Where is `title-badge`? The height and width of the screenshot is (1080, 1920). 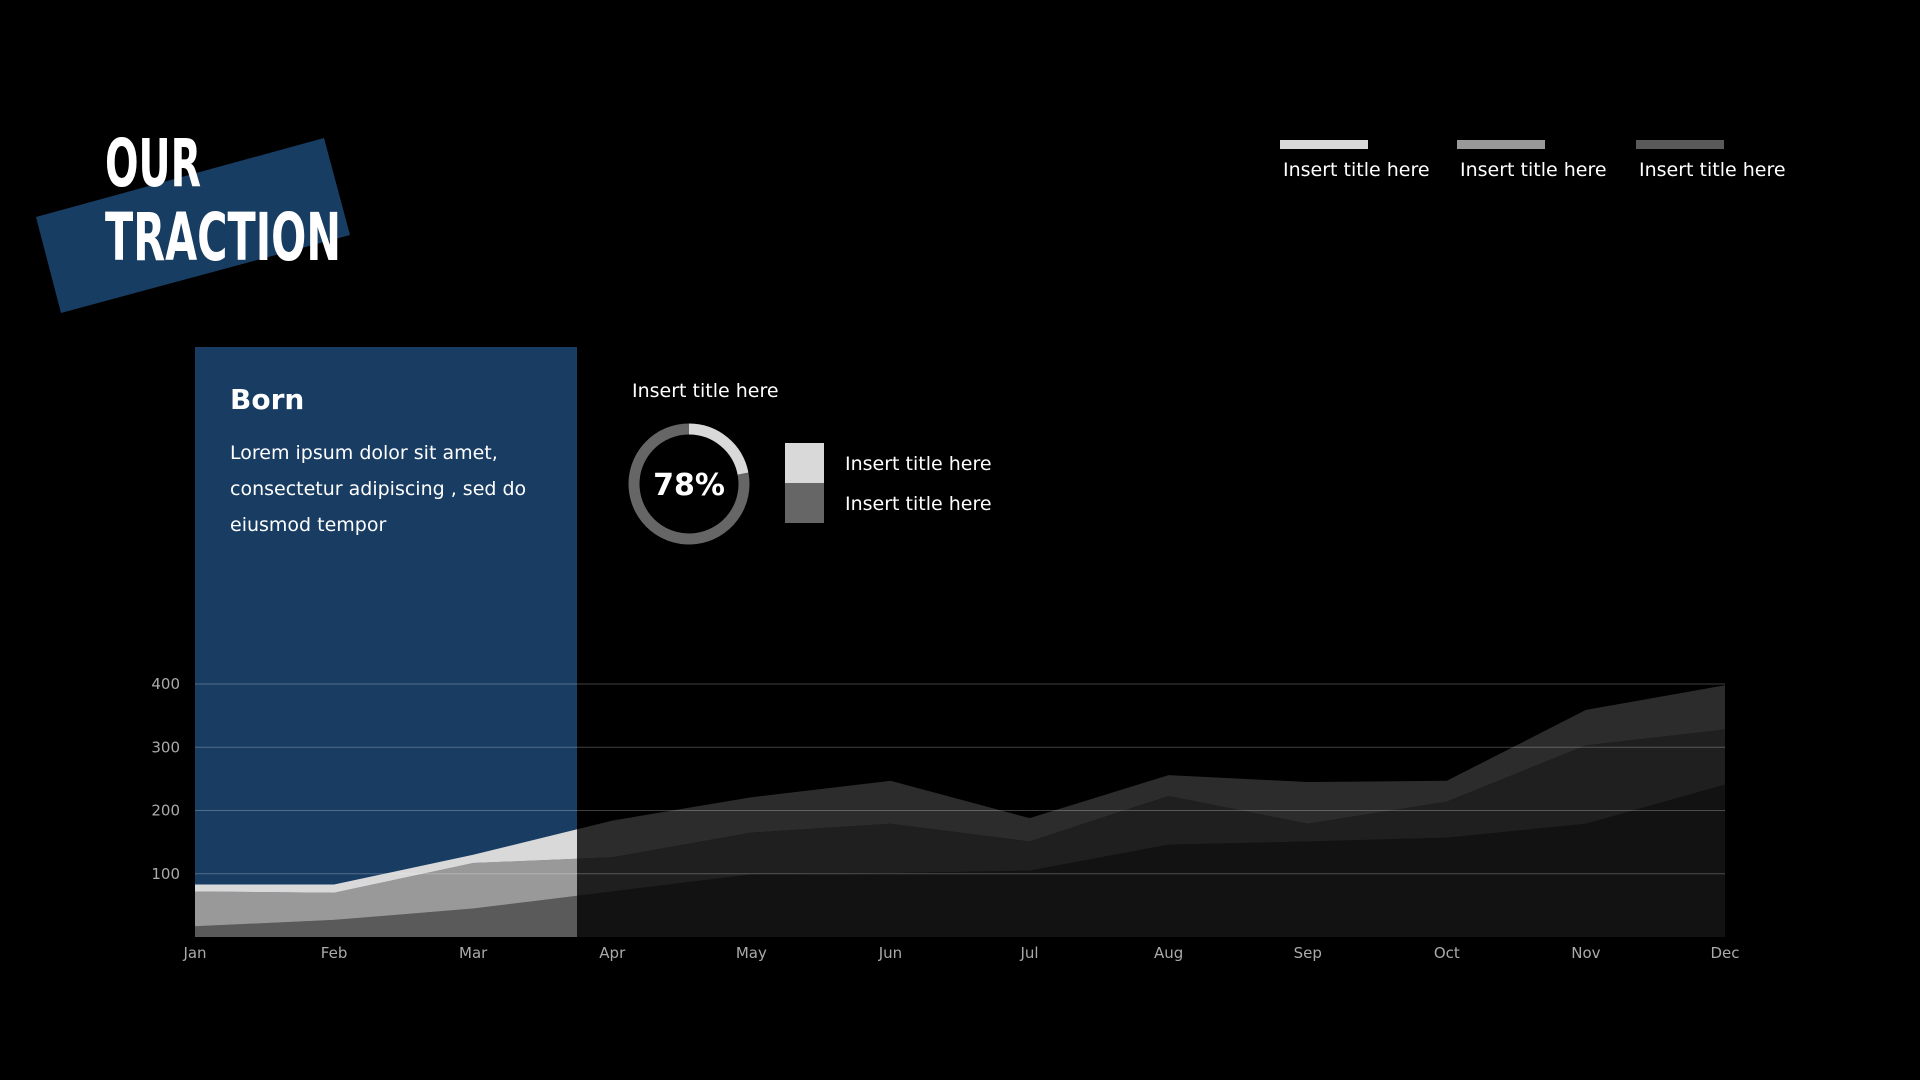 title-badge is located at coordinates (193, 225).